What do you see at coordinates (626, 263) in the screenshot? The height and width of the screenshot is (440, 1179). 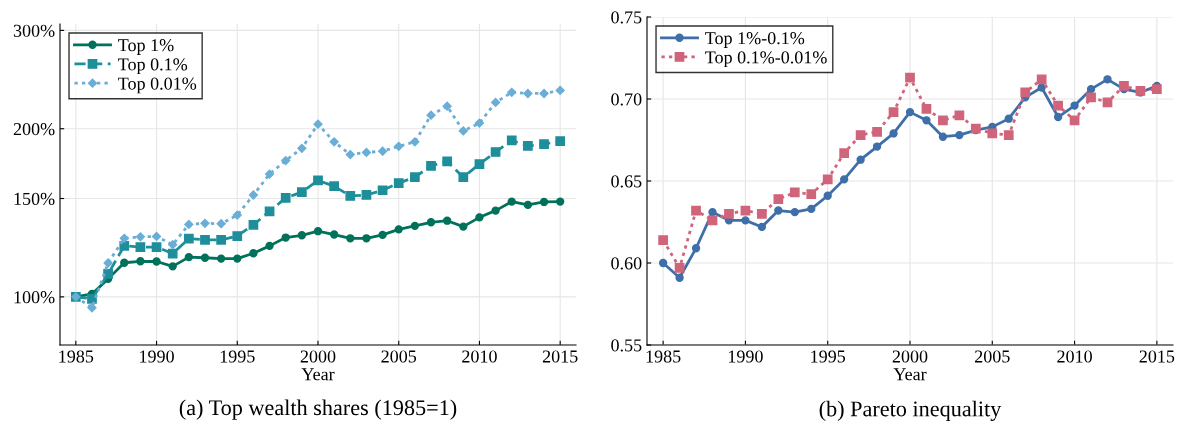 I see `y-tick-label: 0.60` at bounding box center [626, 263].